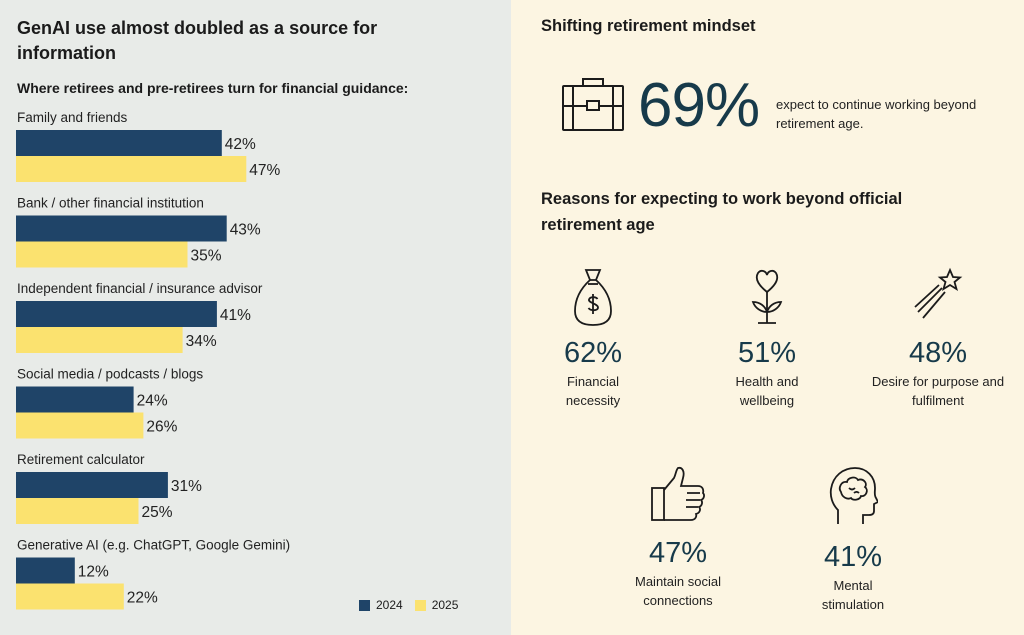 Image resolution: width=1024 pixels, height=635 pixels. Describe the element at coordinates (678, 493) in the screenshot. I see `thumbs-up-icon` at that location.